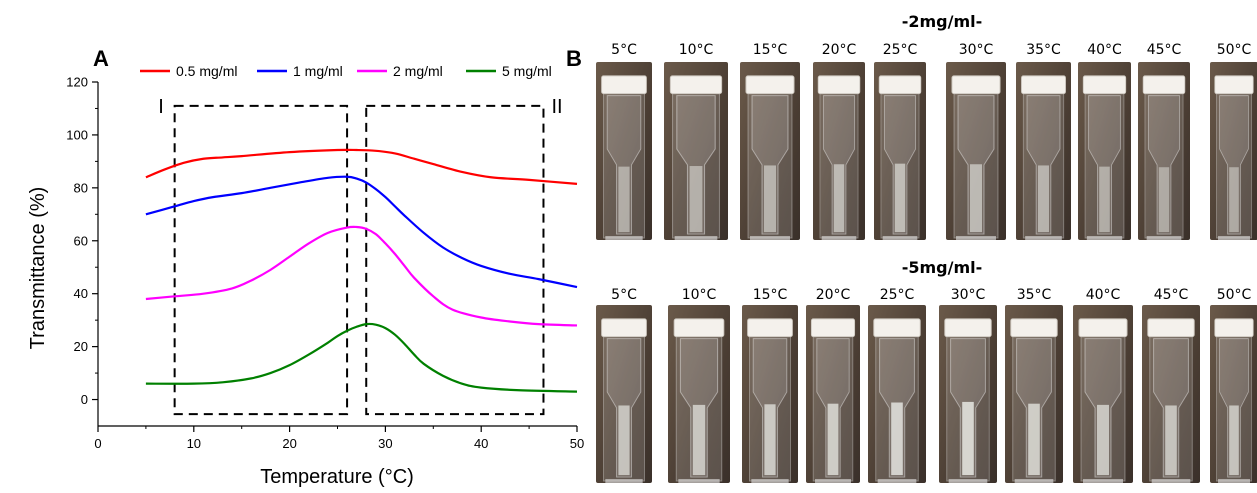 The width and height of the screenshot is (1257, 493). I want to click on chart-legend: 0.5 mg/ml 1 mg/ml 2 mg/ml 5 mg/ml, so click(346, 71).